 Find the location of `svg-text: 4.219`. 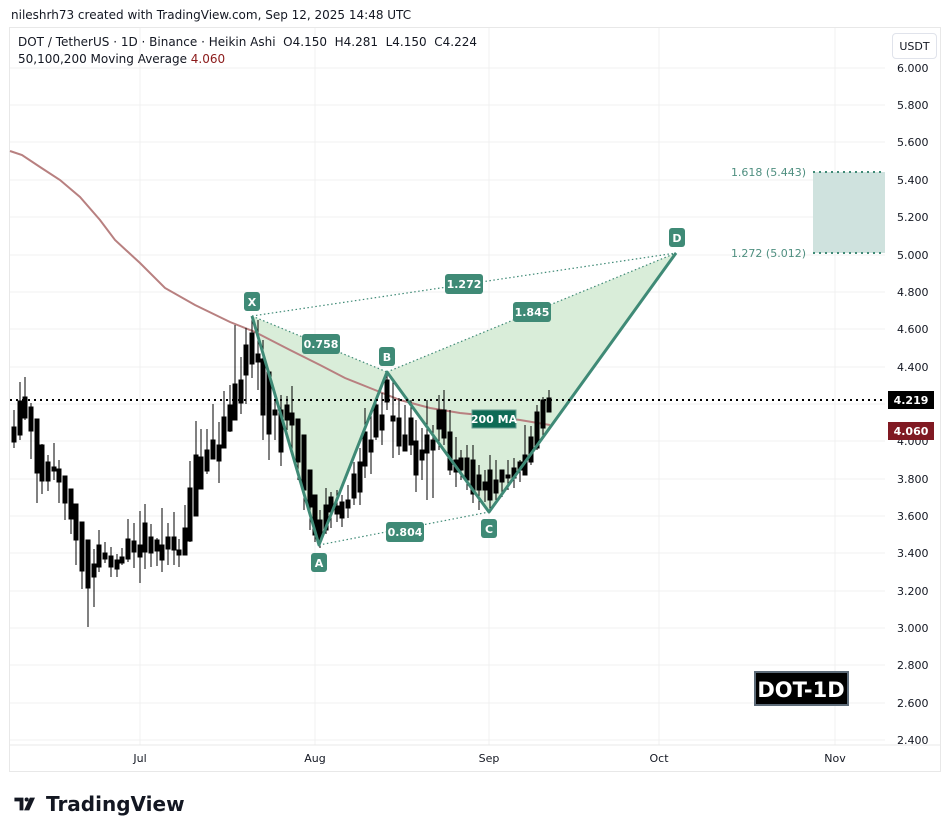

svg-text: 4.219 is located at coordinates (911, 400).